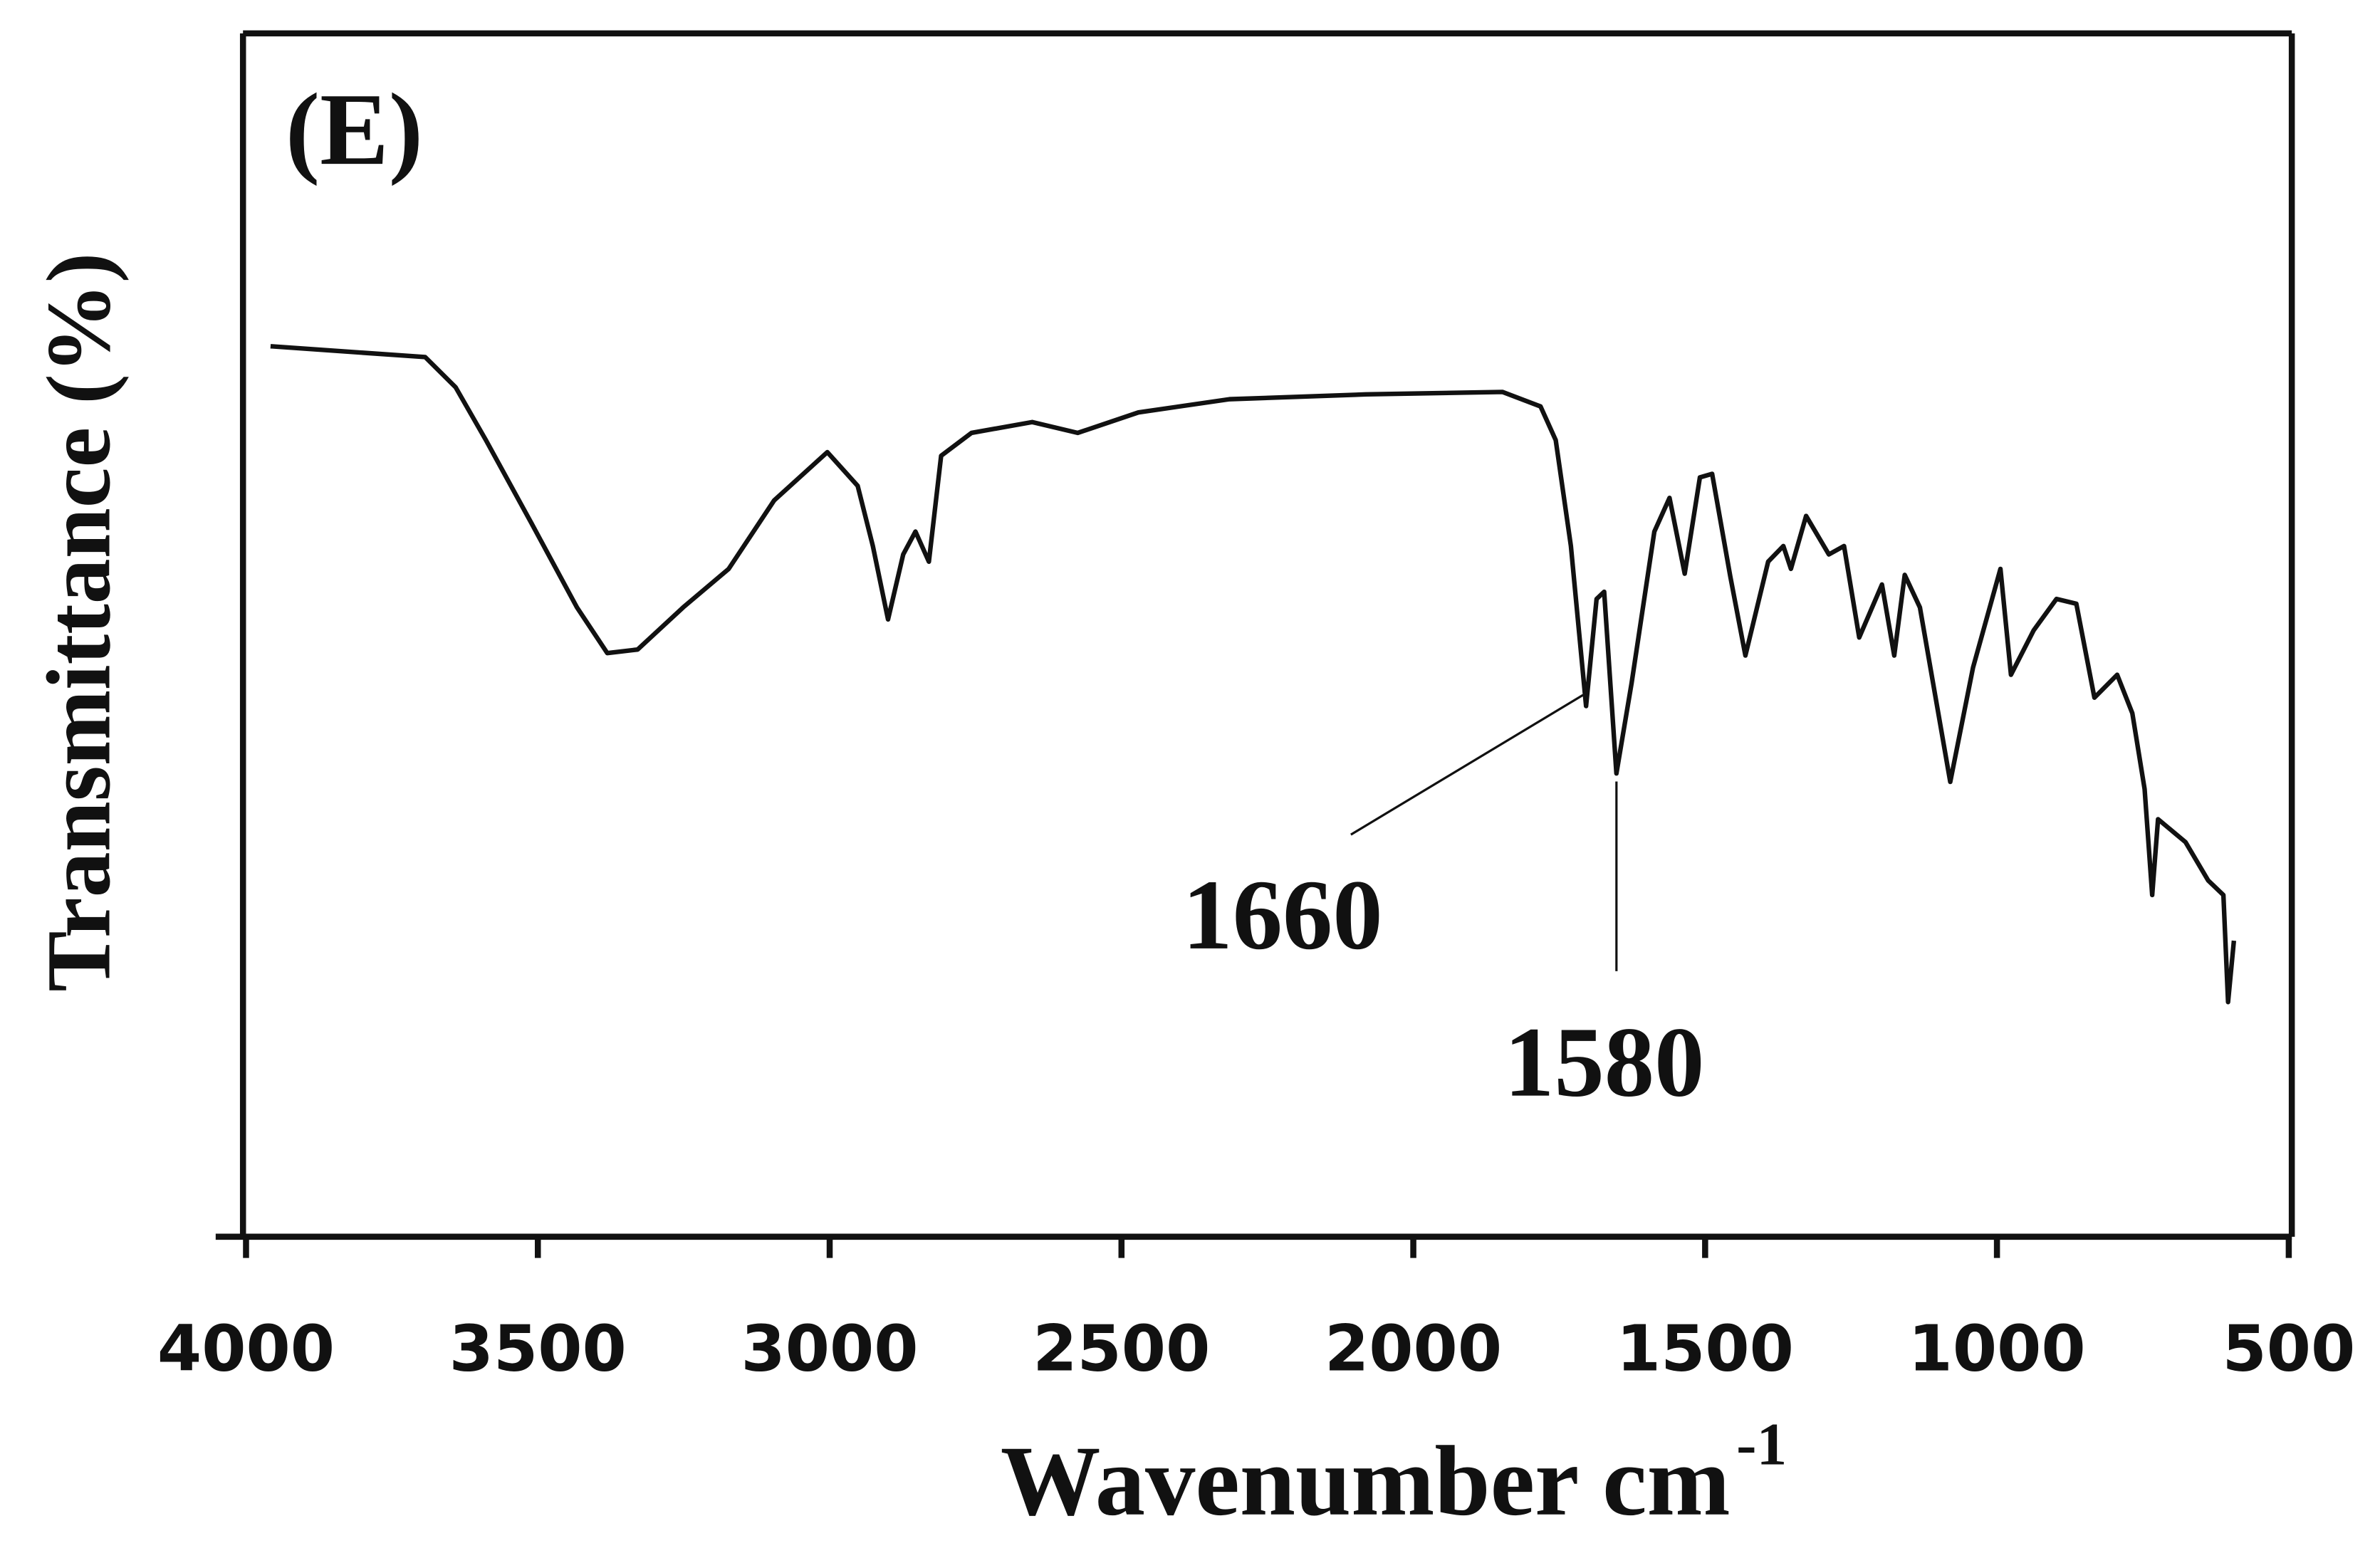  What do you see at coordinates (1282, 915) in the screenshot?
I see `annotation: 1660` at bounding box center [1282, 915].